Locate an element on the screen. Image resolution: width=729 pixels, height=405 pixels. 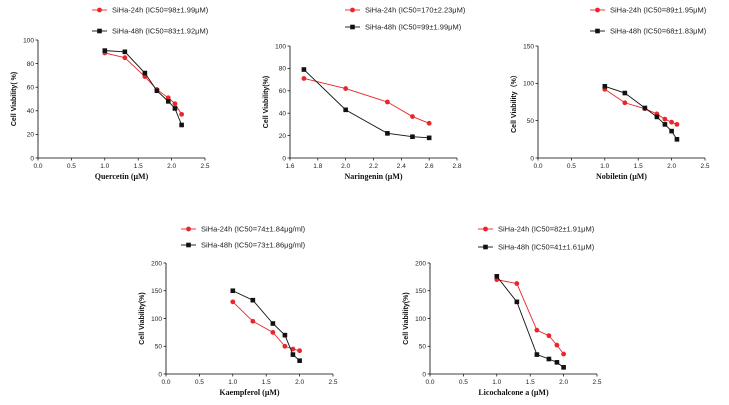
x-axis-label: Kaempferol (μM) is located at coordinates (249, 392).